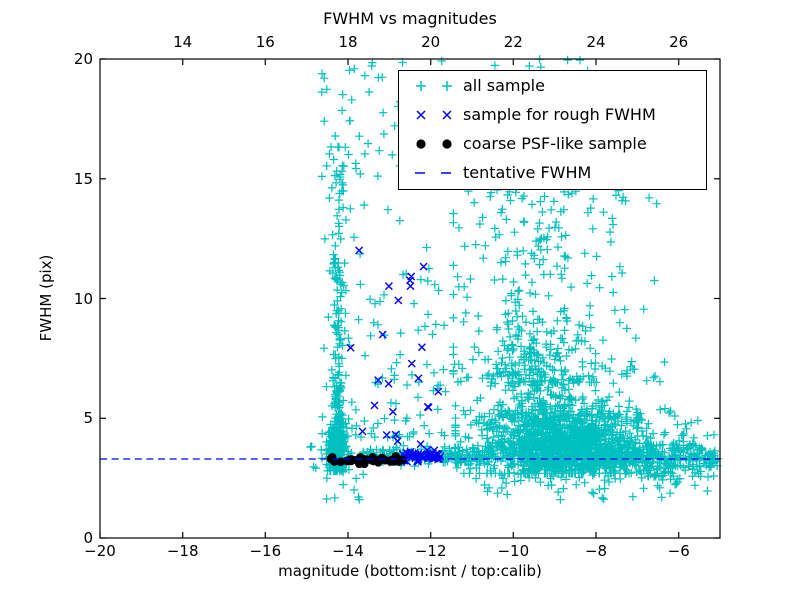  Describe the element at coordinates (596, 551) in the screenshot. I see `x-tick-label: −8` at that location.